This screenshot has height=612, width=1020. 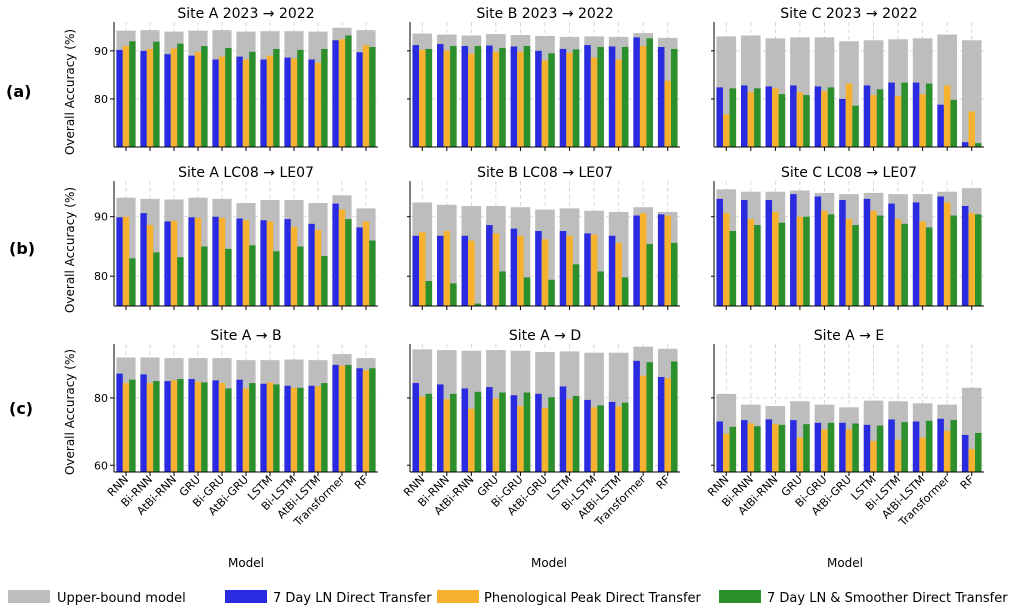 I want to click on legend-swatch-upper, so click(x=29, y=596).